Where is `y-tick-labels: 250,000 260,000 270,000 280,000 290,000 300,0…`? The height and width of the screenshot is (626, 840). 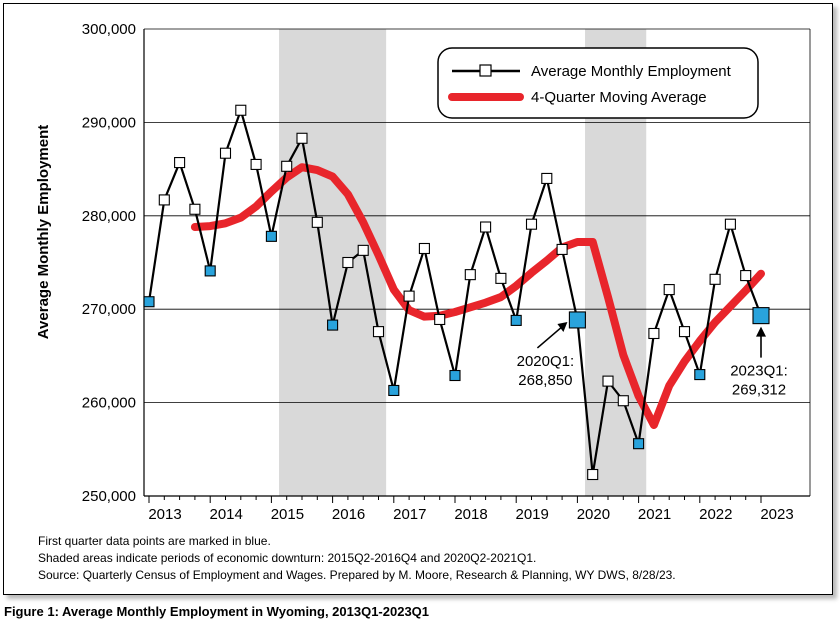 y-tick-labels: 250,000 260,000 270,000 280,000 290,000 300,0… is located at coordinates (109, 263).